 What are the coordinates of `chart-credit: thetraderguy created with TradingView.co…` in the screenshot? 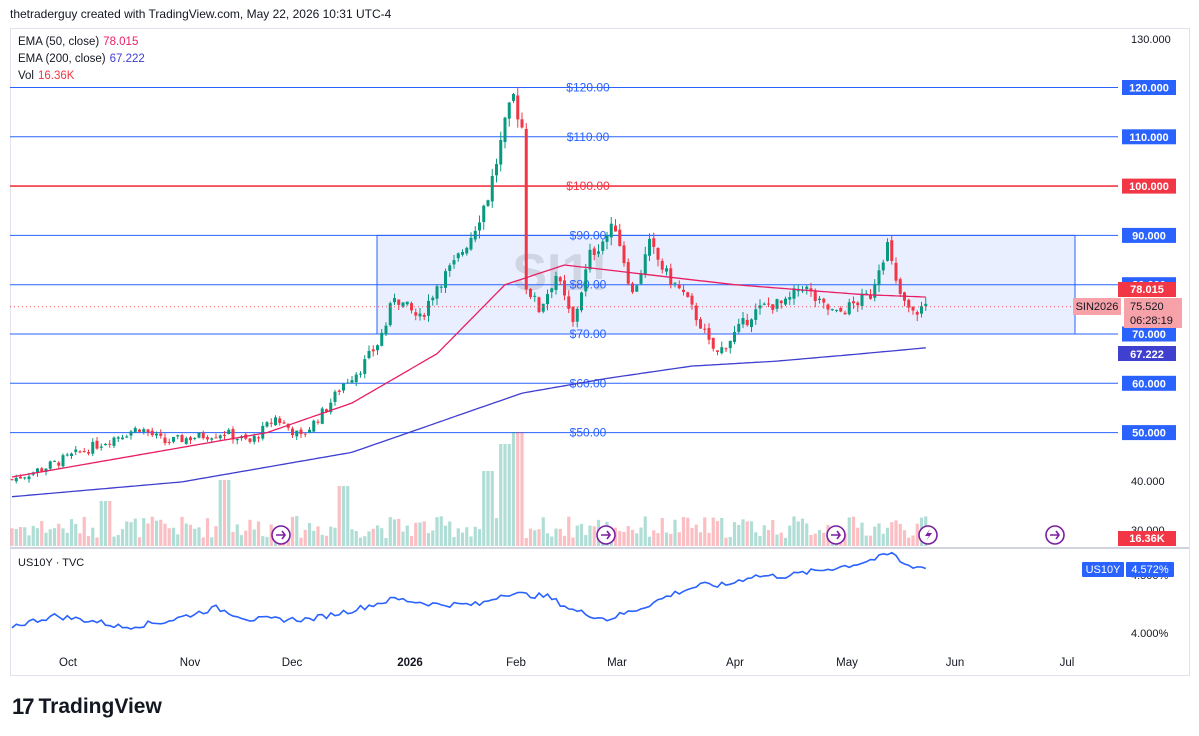 It's located at (201, 14).